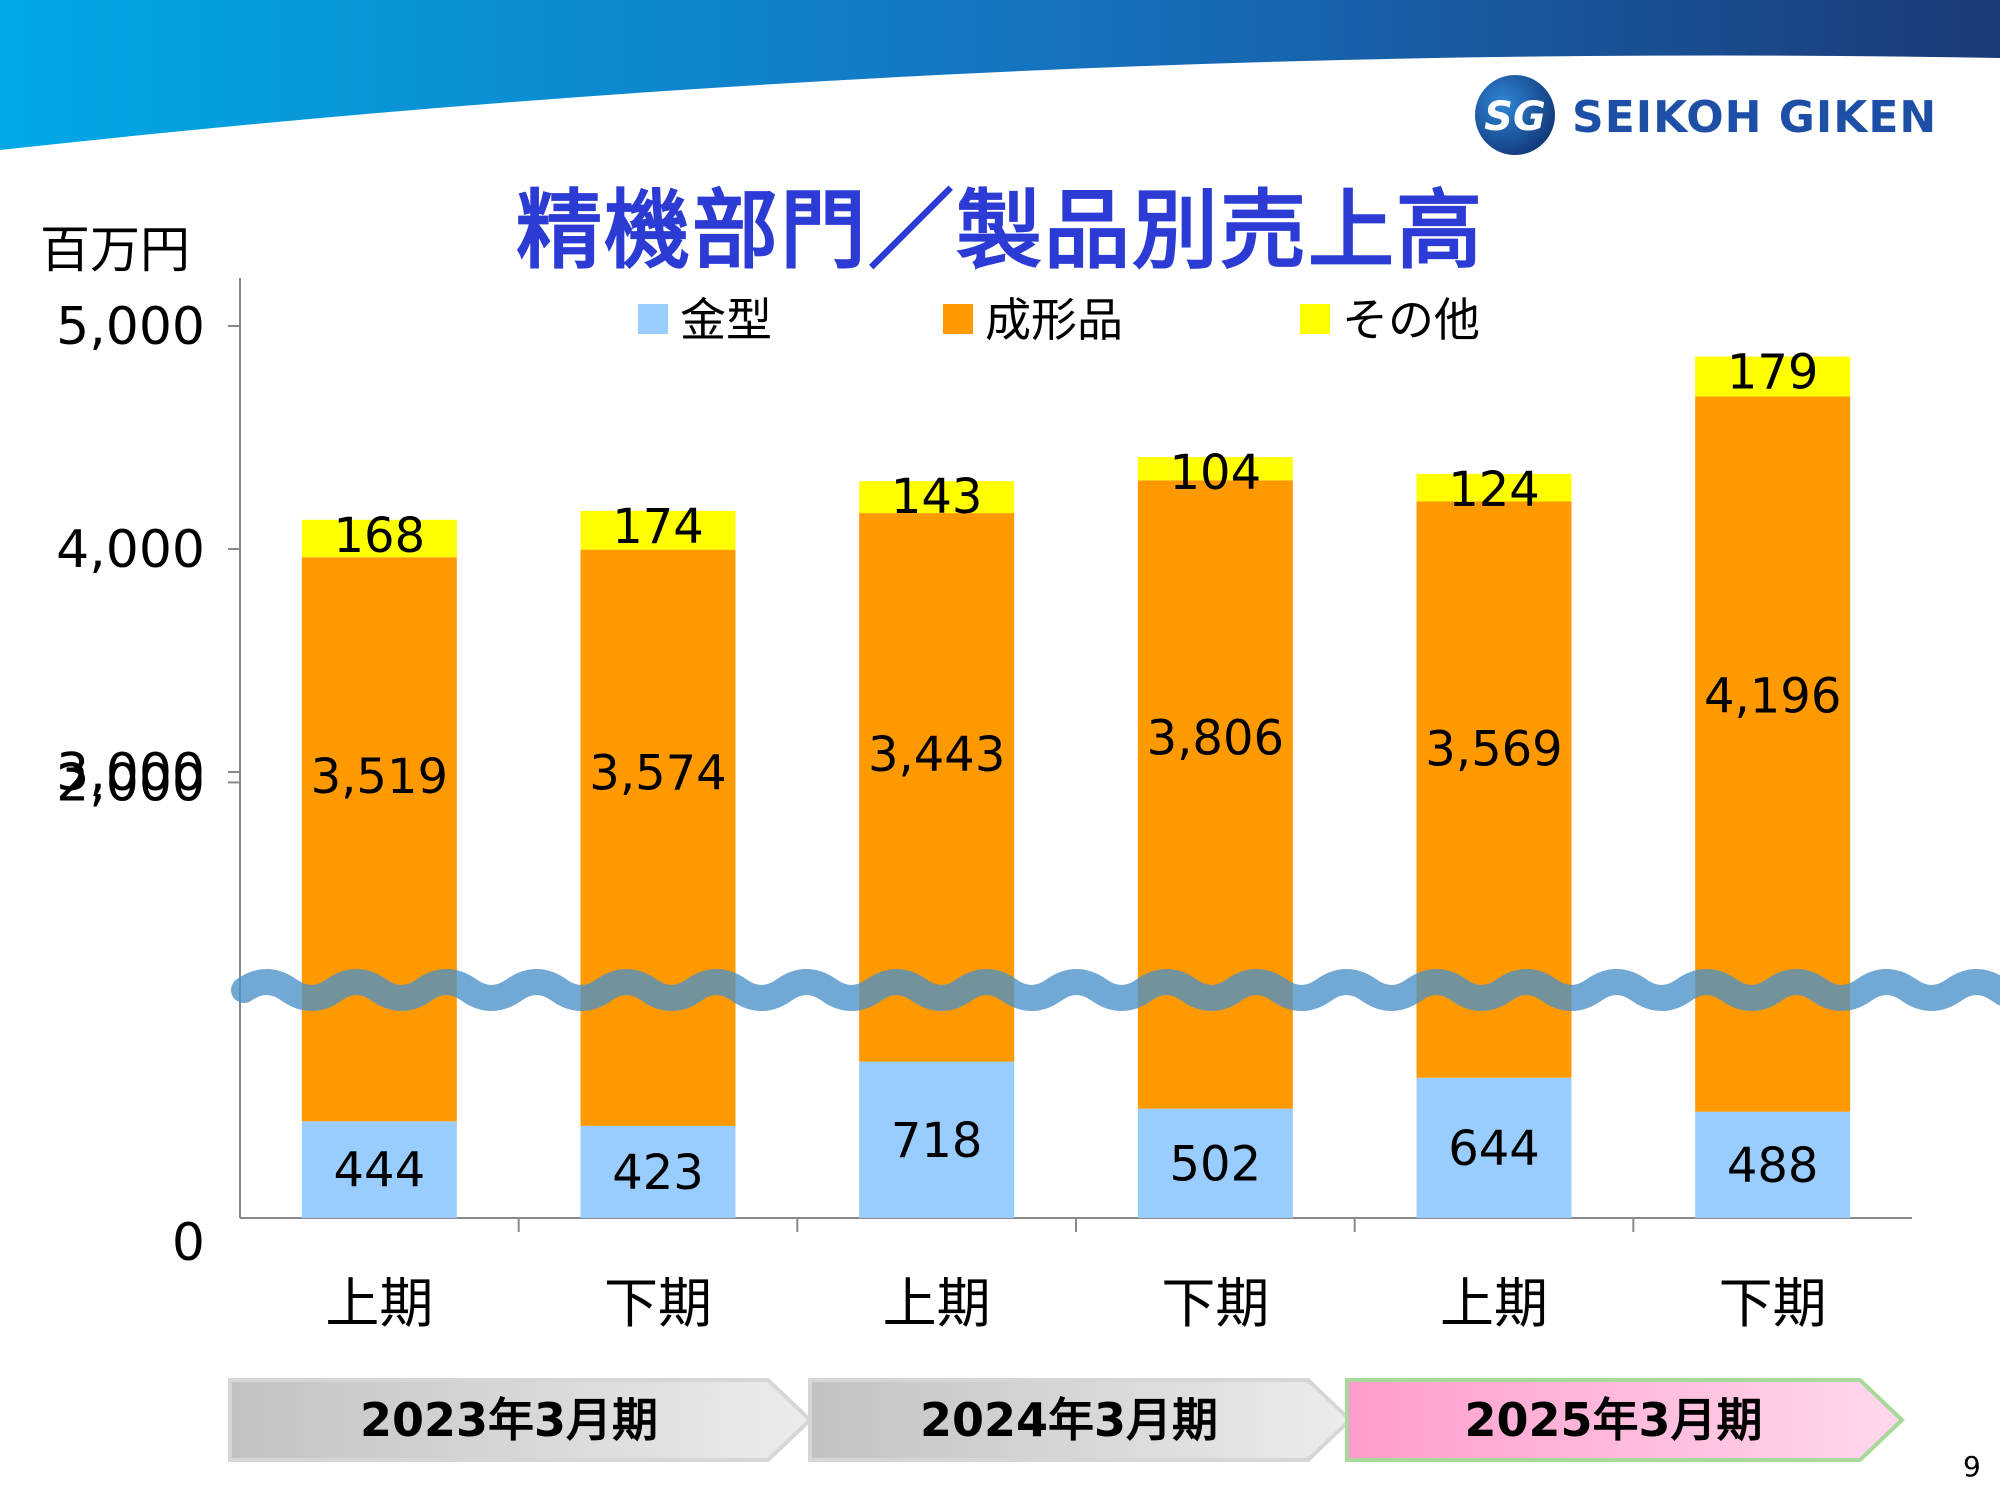 The height and width of the screenshot is (1500, 2000). Describe the element at coordinates (130, 773) in the screenshot. I see `y-tick-label: 3,000` at that location.